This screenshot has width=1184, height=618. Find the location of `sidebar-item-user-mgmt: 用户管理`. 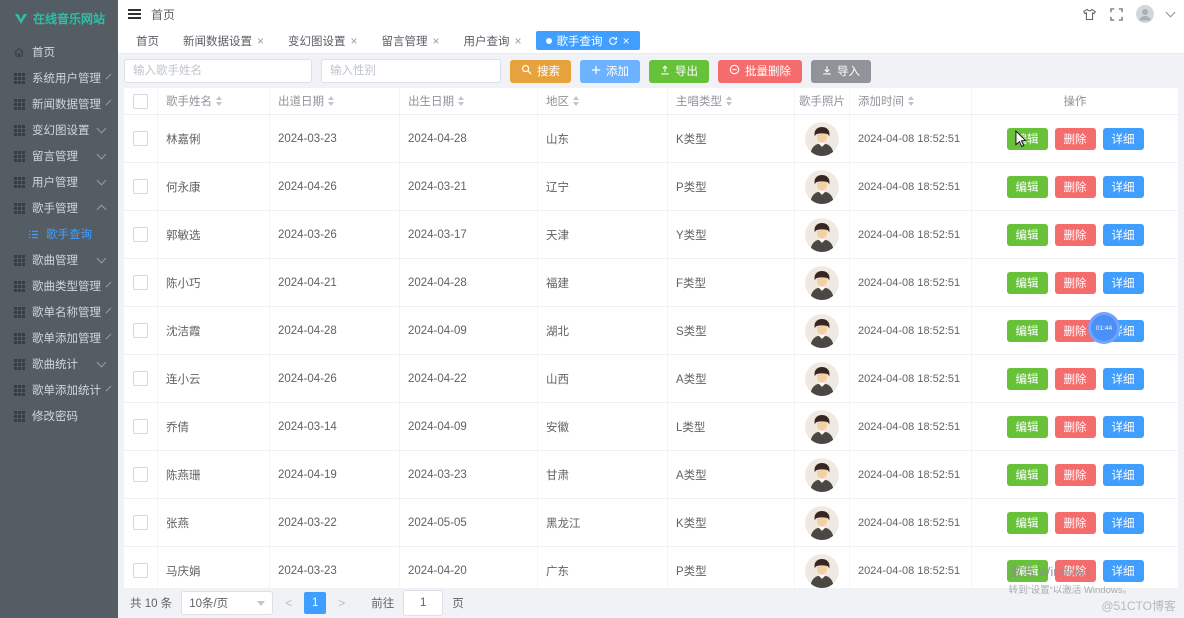

sidebar-item-user-mgmt: 用户管理 is located at coordinates (59, 182).